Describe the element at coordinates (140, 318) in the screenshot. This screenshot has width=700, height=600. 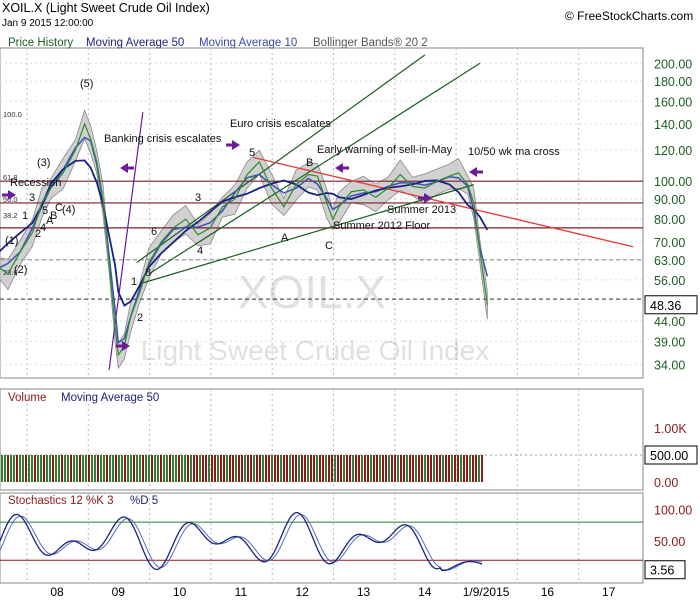
I see `chart-annotation: 2` at that location.